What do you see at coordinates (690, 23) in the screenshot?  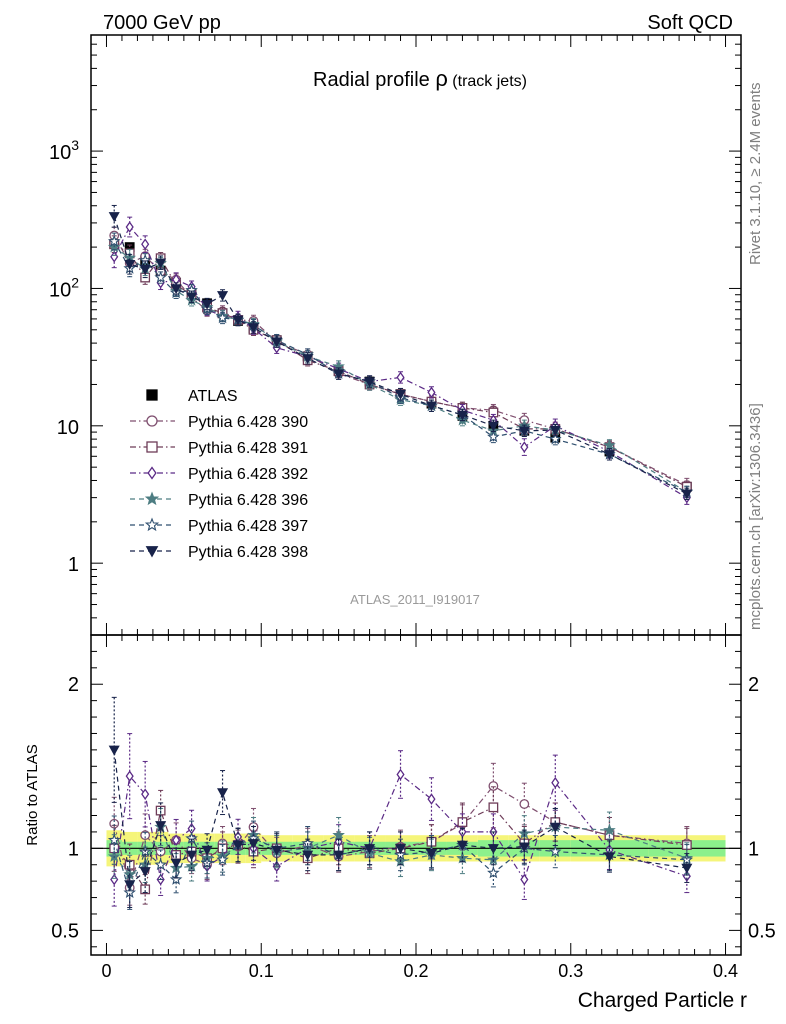 I see `header-right: Soft QCD` at bounding box center [690, 23].